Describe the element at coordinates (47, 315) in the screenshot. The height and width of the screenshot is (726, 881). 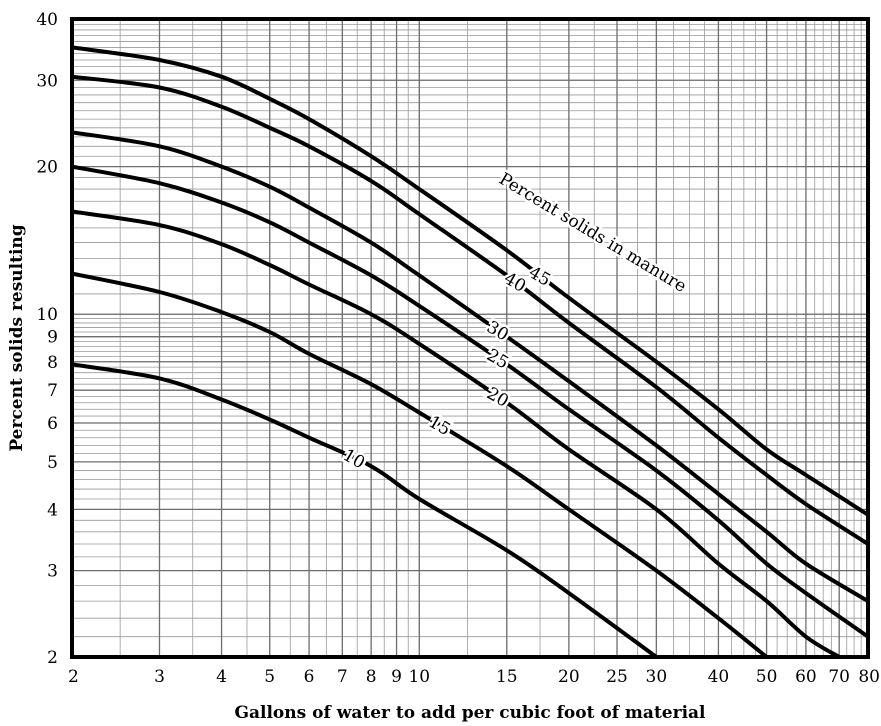
I see `y-tick-label: 10` at that location.